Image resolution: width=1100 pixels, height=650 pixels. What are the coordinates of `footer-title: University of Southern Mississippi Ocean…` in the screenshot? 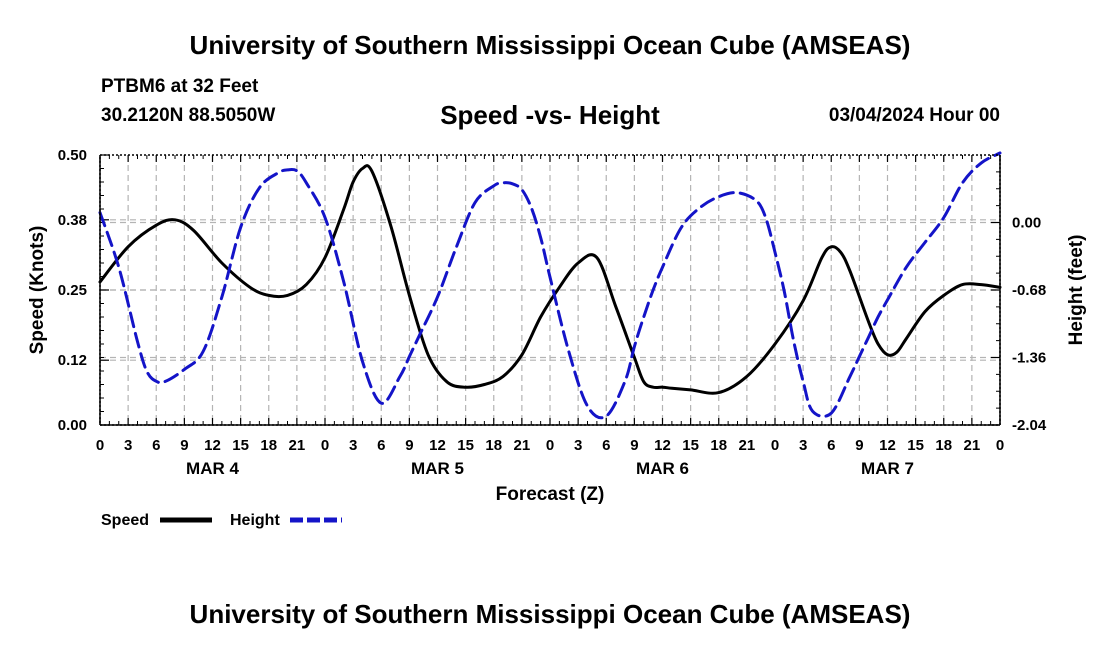 It's located at (550, 614).